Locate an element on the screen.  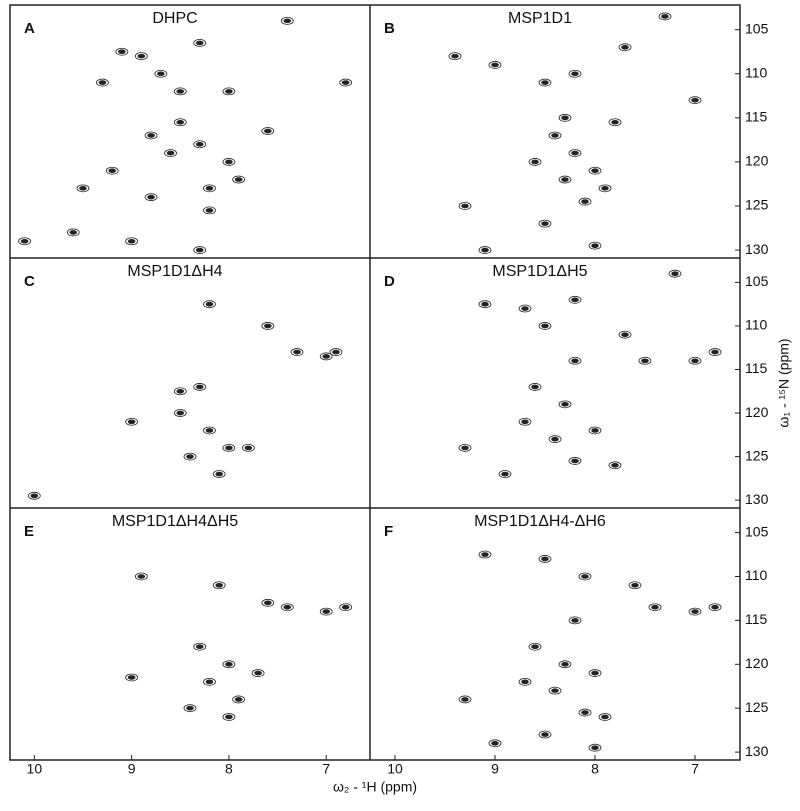
panel-title: DHPC is located at coordinates (174, 18).